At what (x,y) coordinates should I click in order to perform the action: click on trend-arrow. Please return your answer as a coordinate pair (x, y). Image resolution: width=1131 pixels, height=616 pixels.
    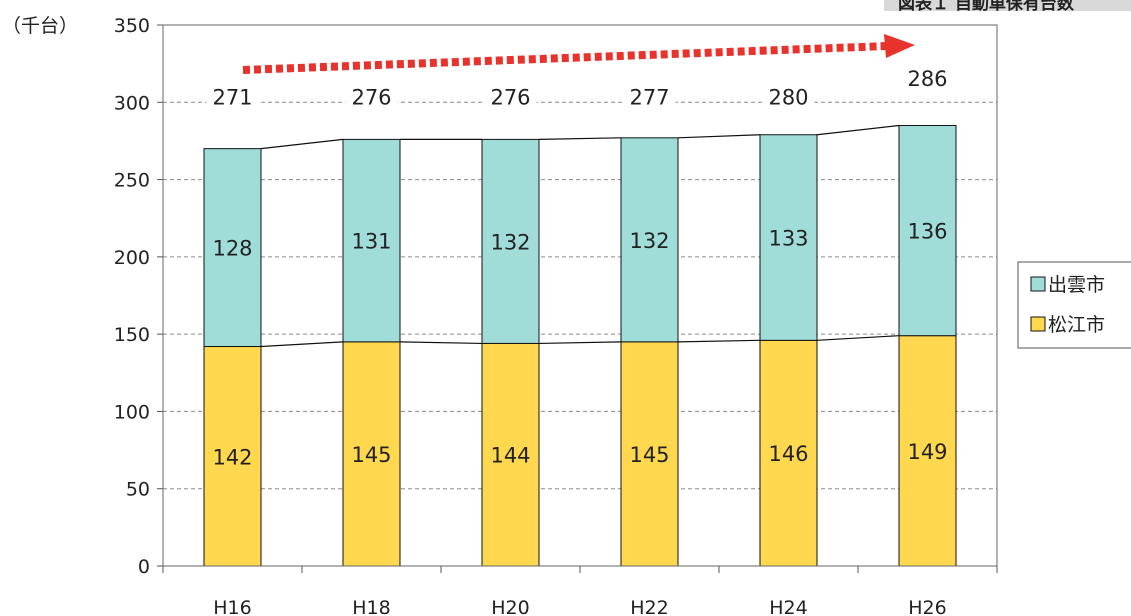
    Looking at the image, I should click on (578, 54).